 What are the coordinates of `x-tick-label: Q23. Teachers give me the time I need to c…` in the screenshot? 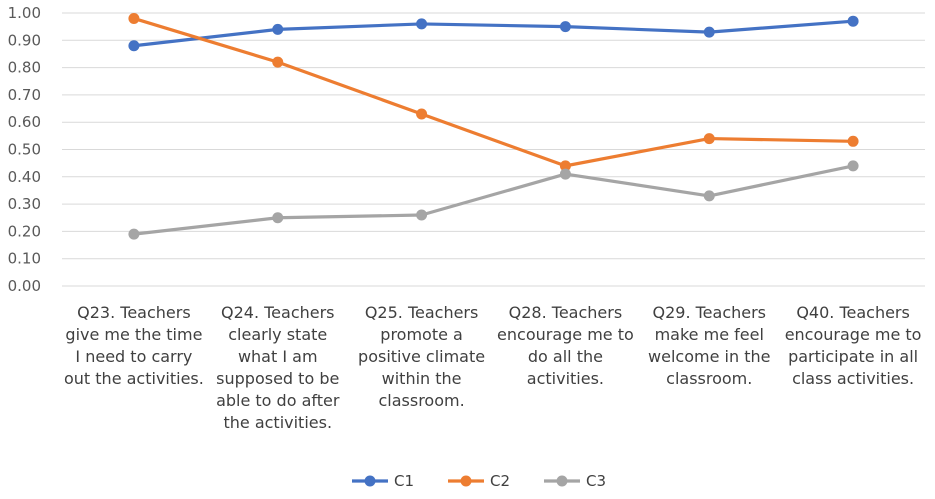 It's located at (134, 345).